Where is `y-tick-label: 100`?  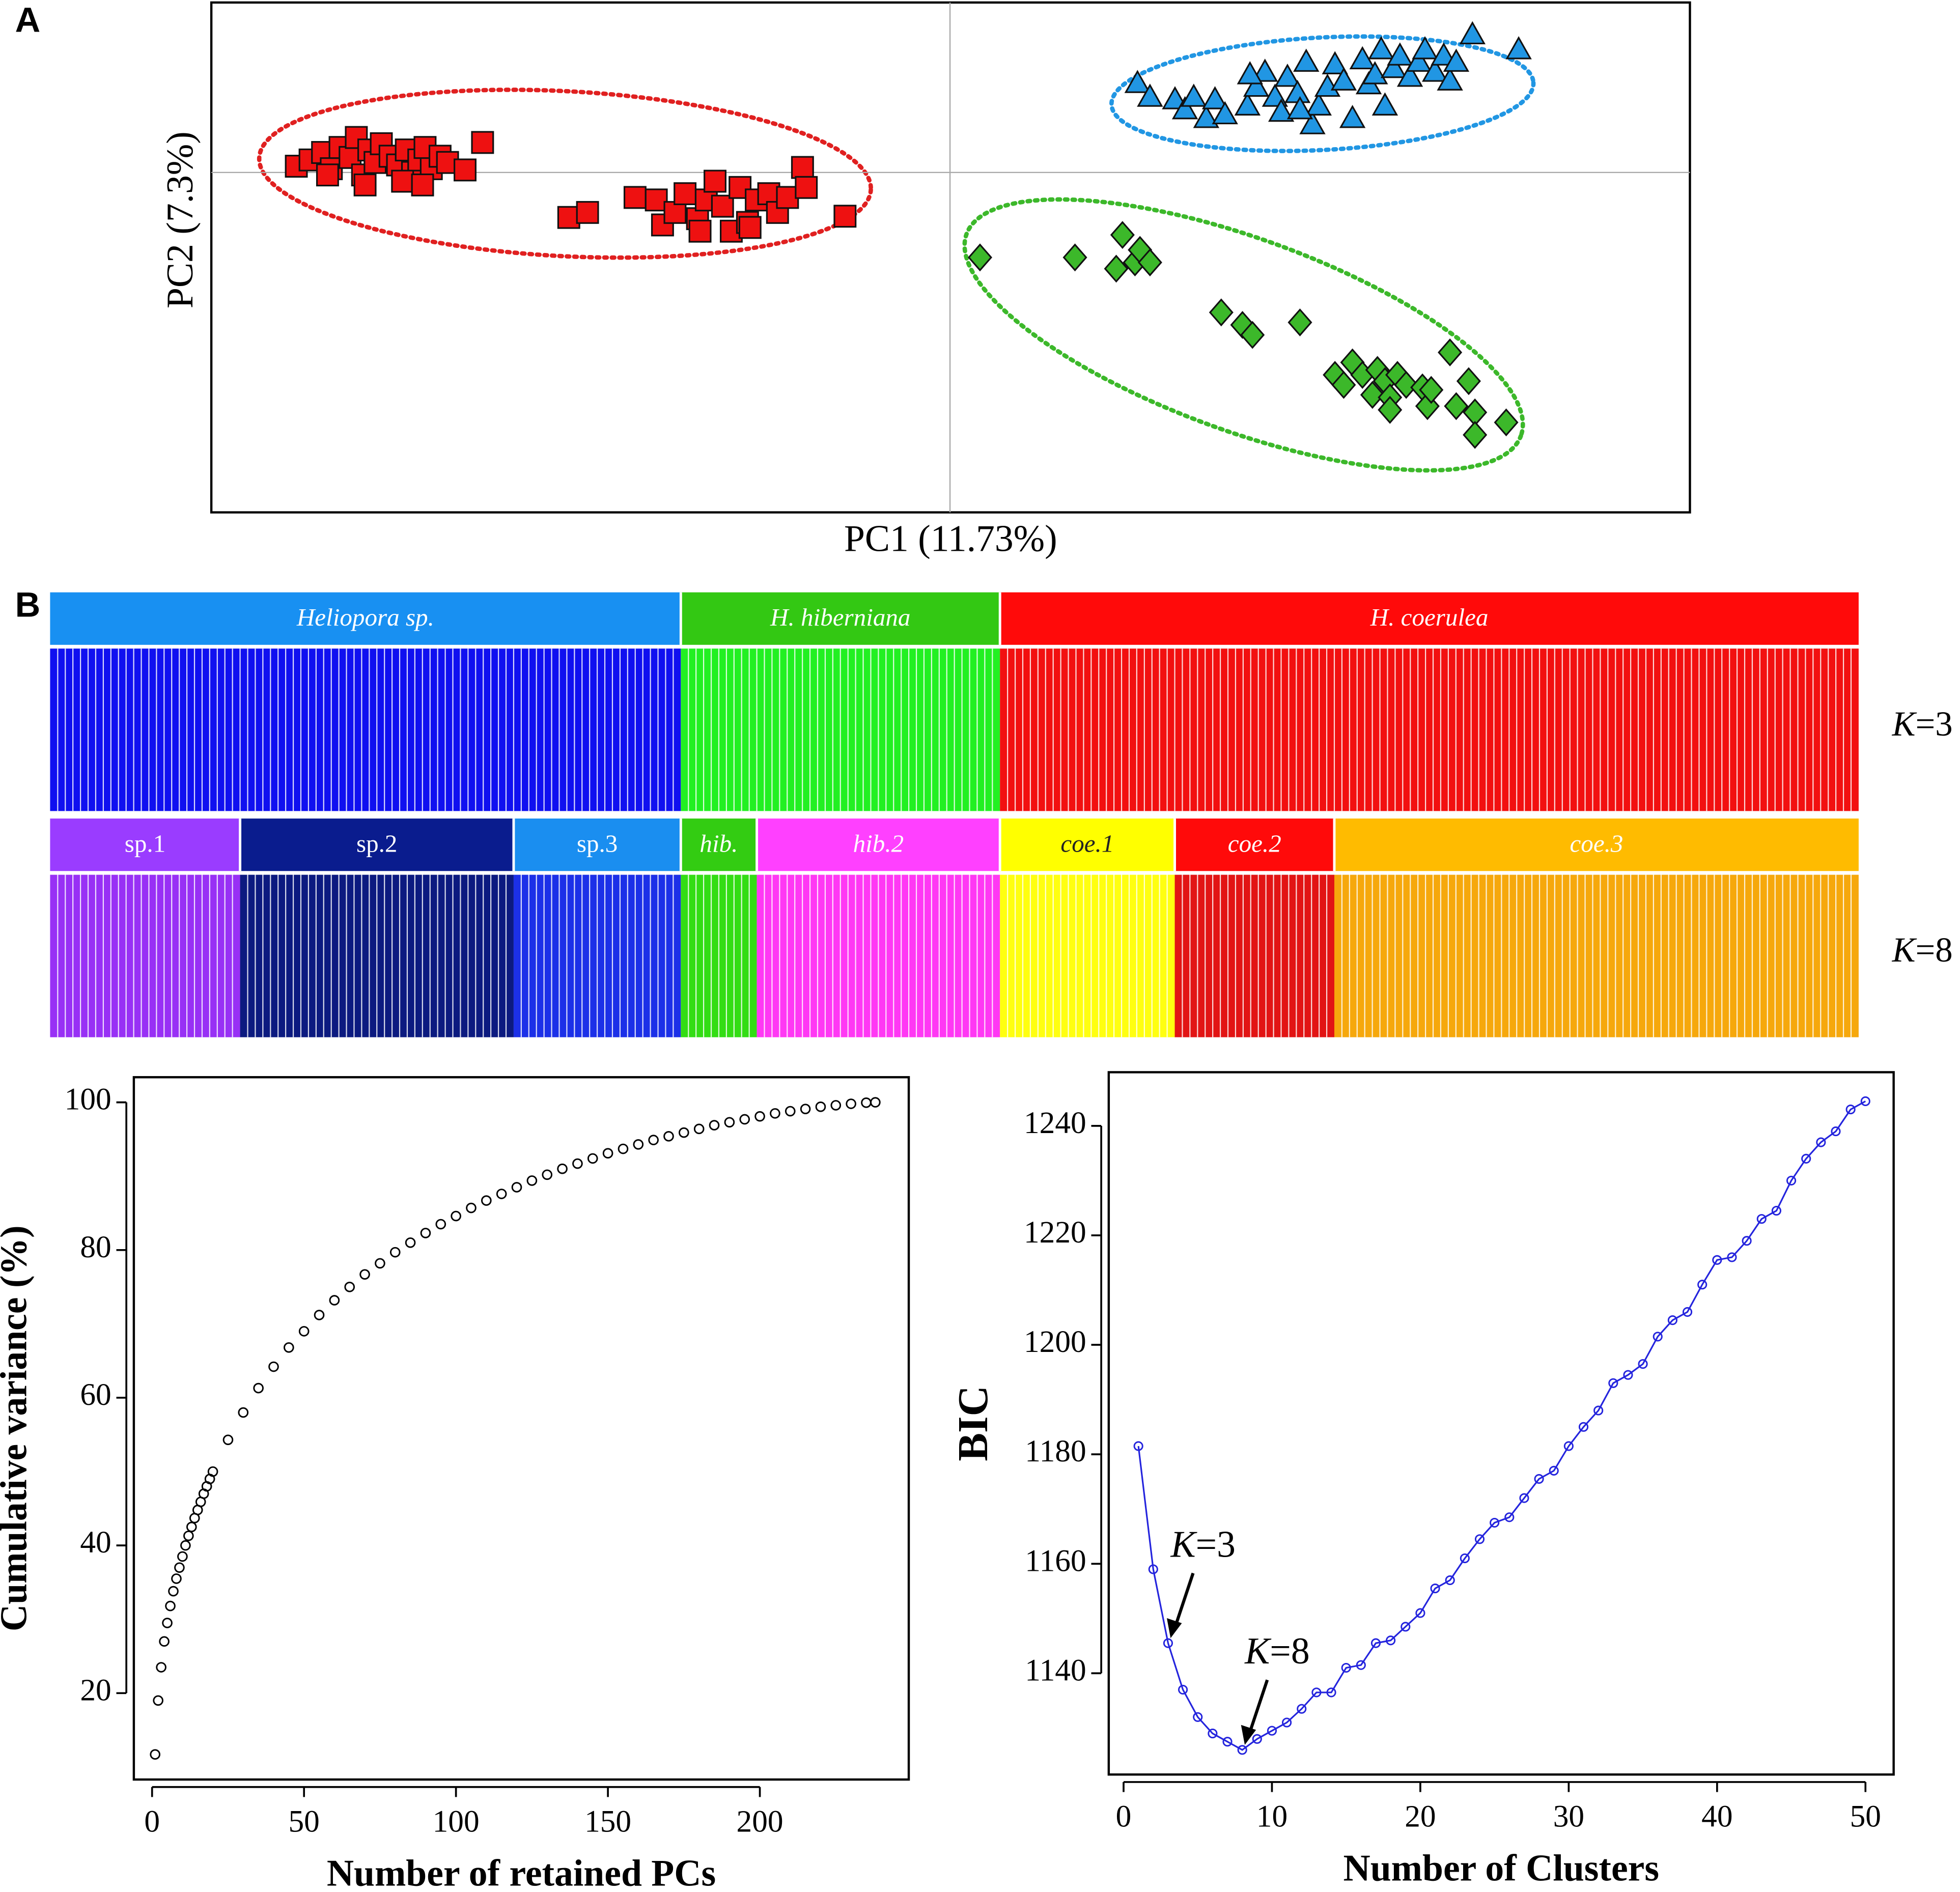 y-tick-label: 100 is located at coordinates (88, 1099).